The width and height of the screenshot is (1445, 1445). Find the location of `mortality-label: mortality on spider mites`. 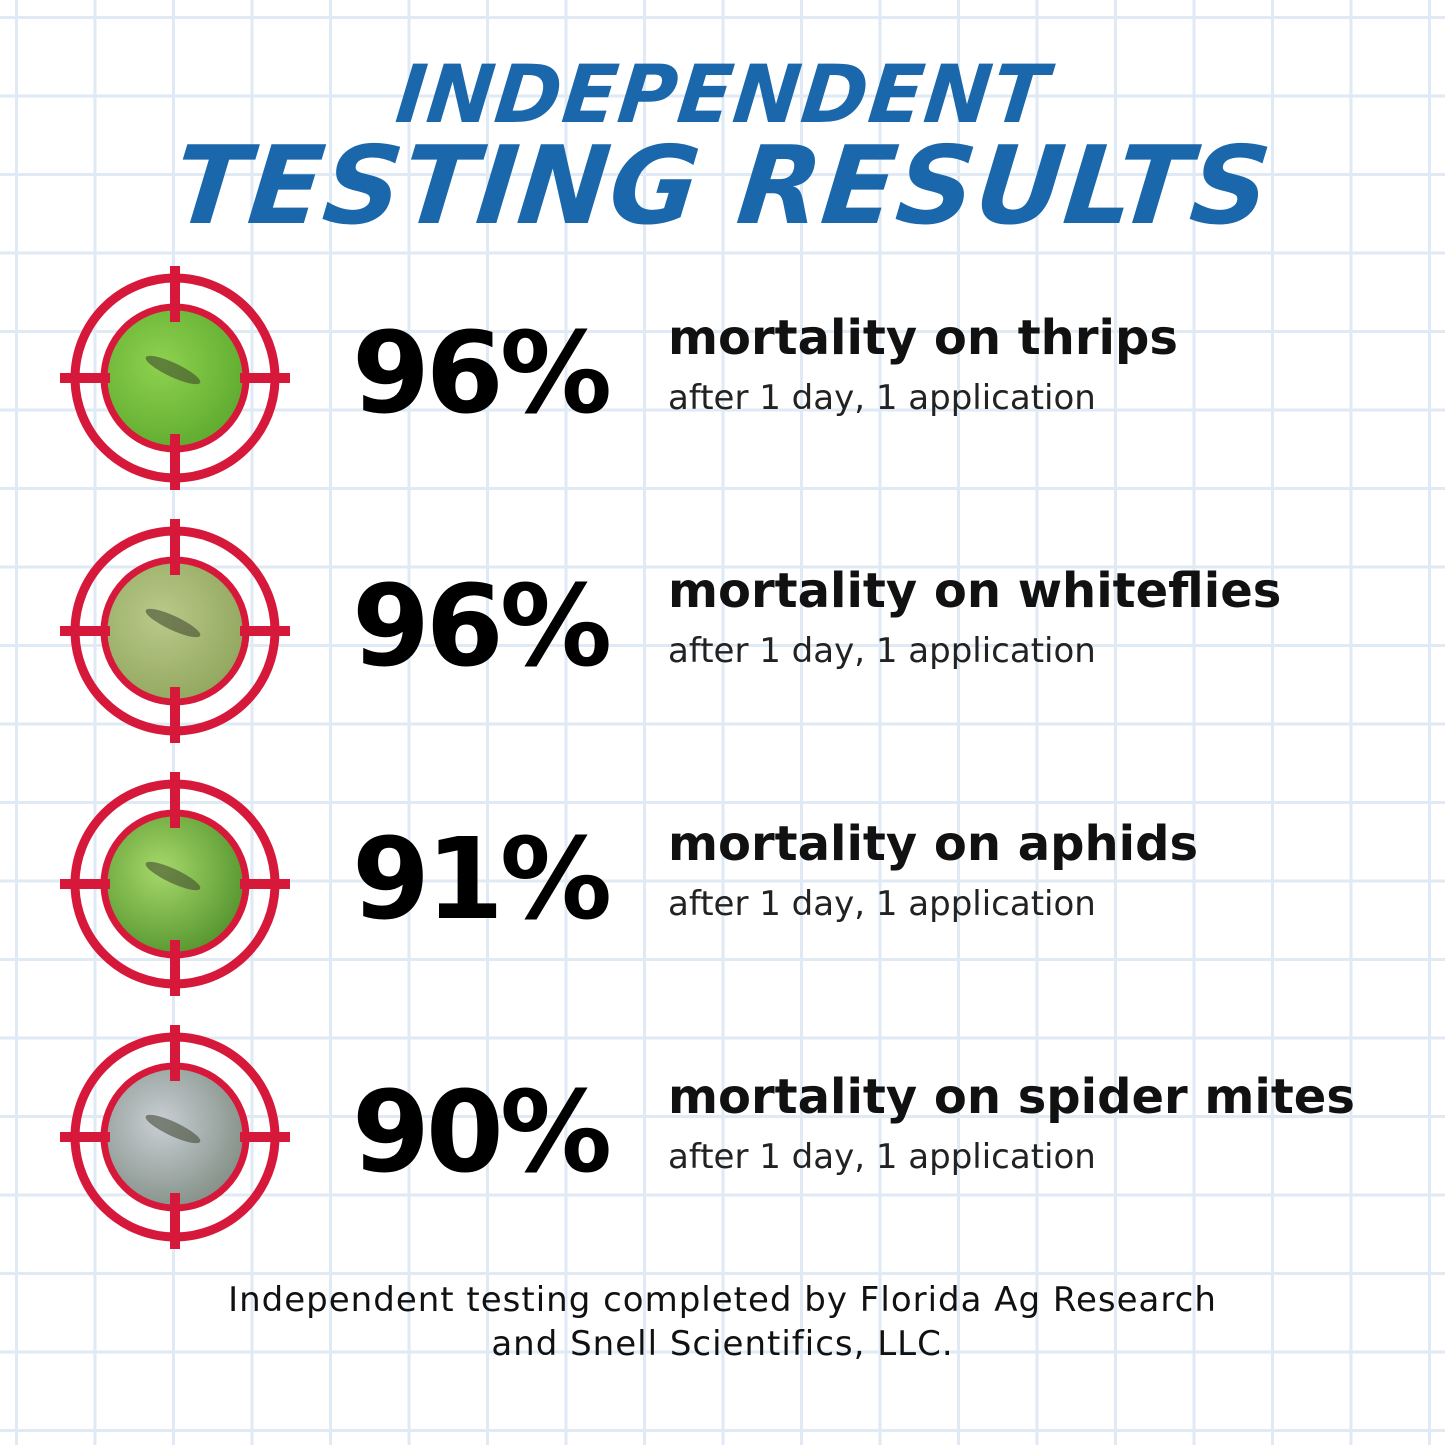

mortality-label: mortality on spider mites is located at coordinates (1011, 1097).